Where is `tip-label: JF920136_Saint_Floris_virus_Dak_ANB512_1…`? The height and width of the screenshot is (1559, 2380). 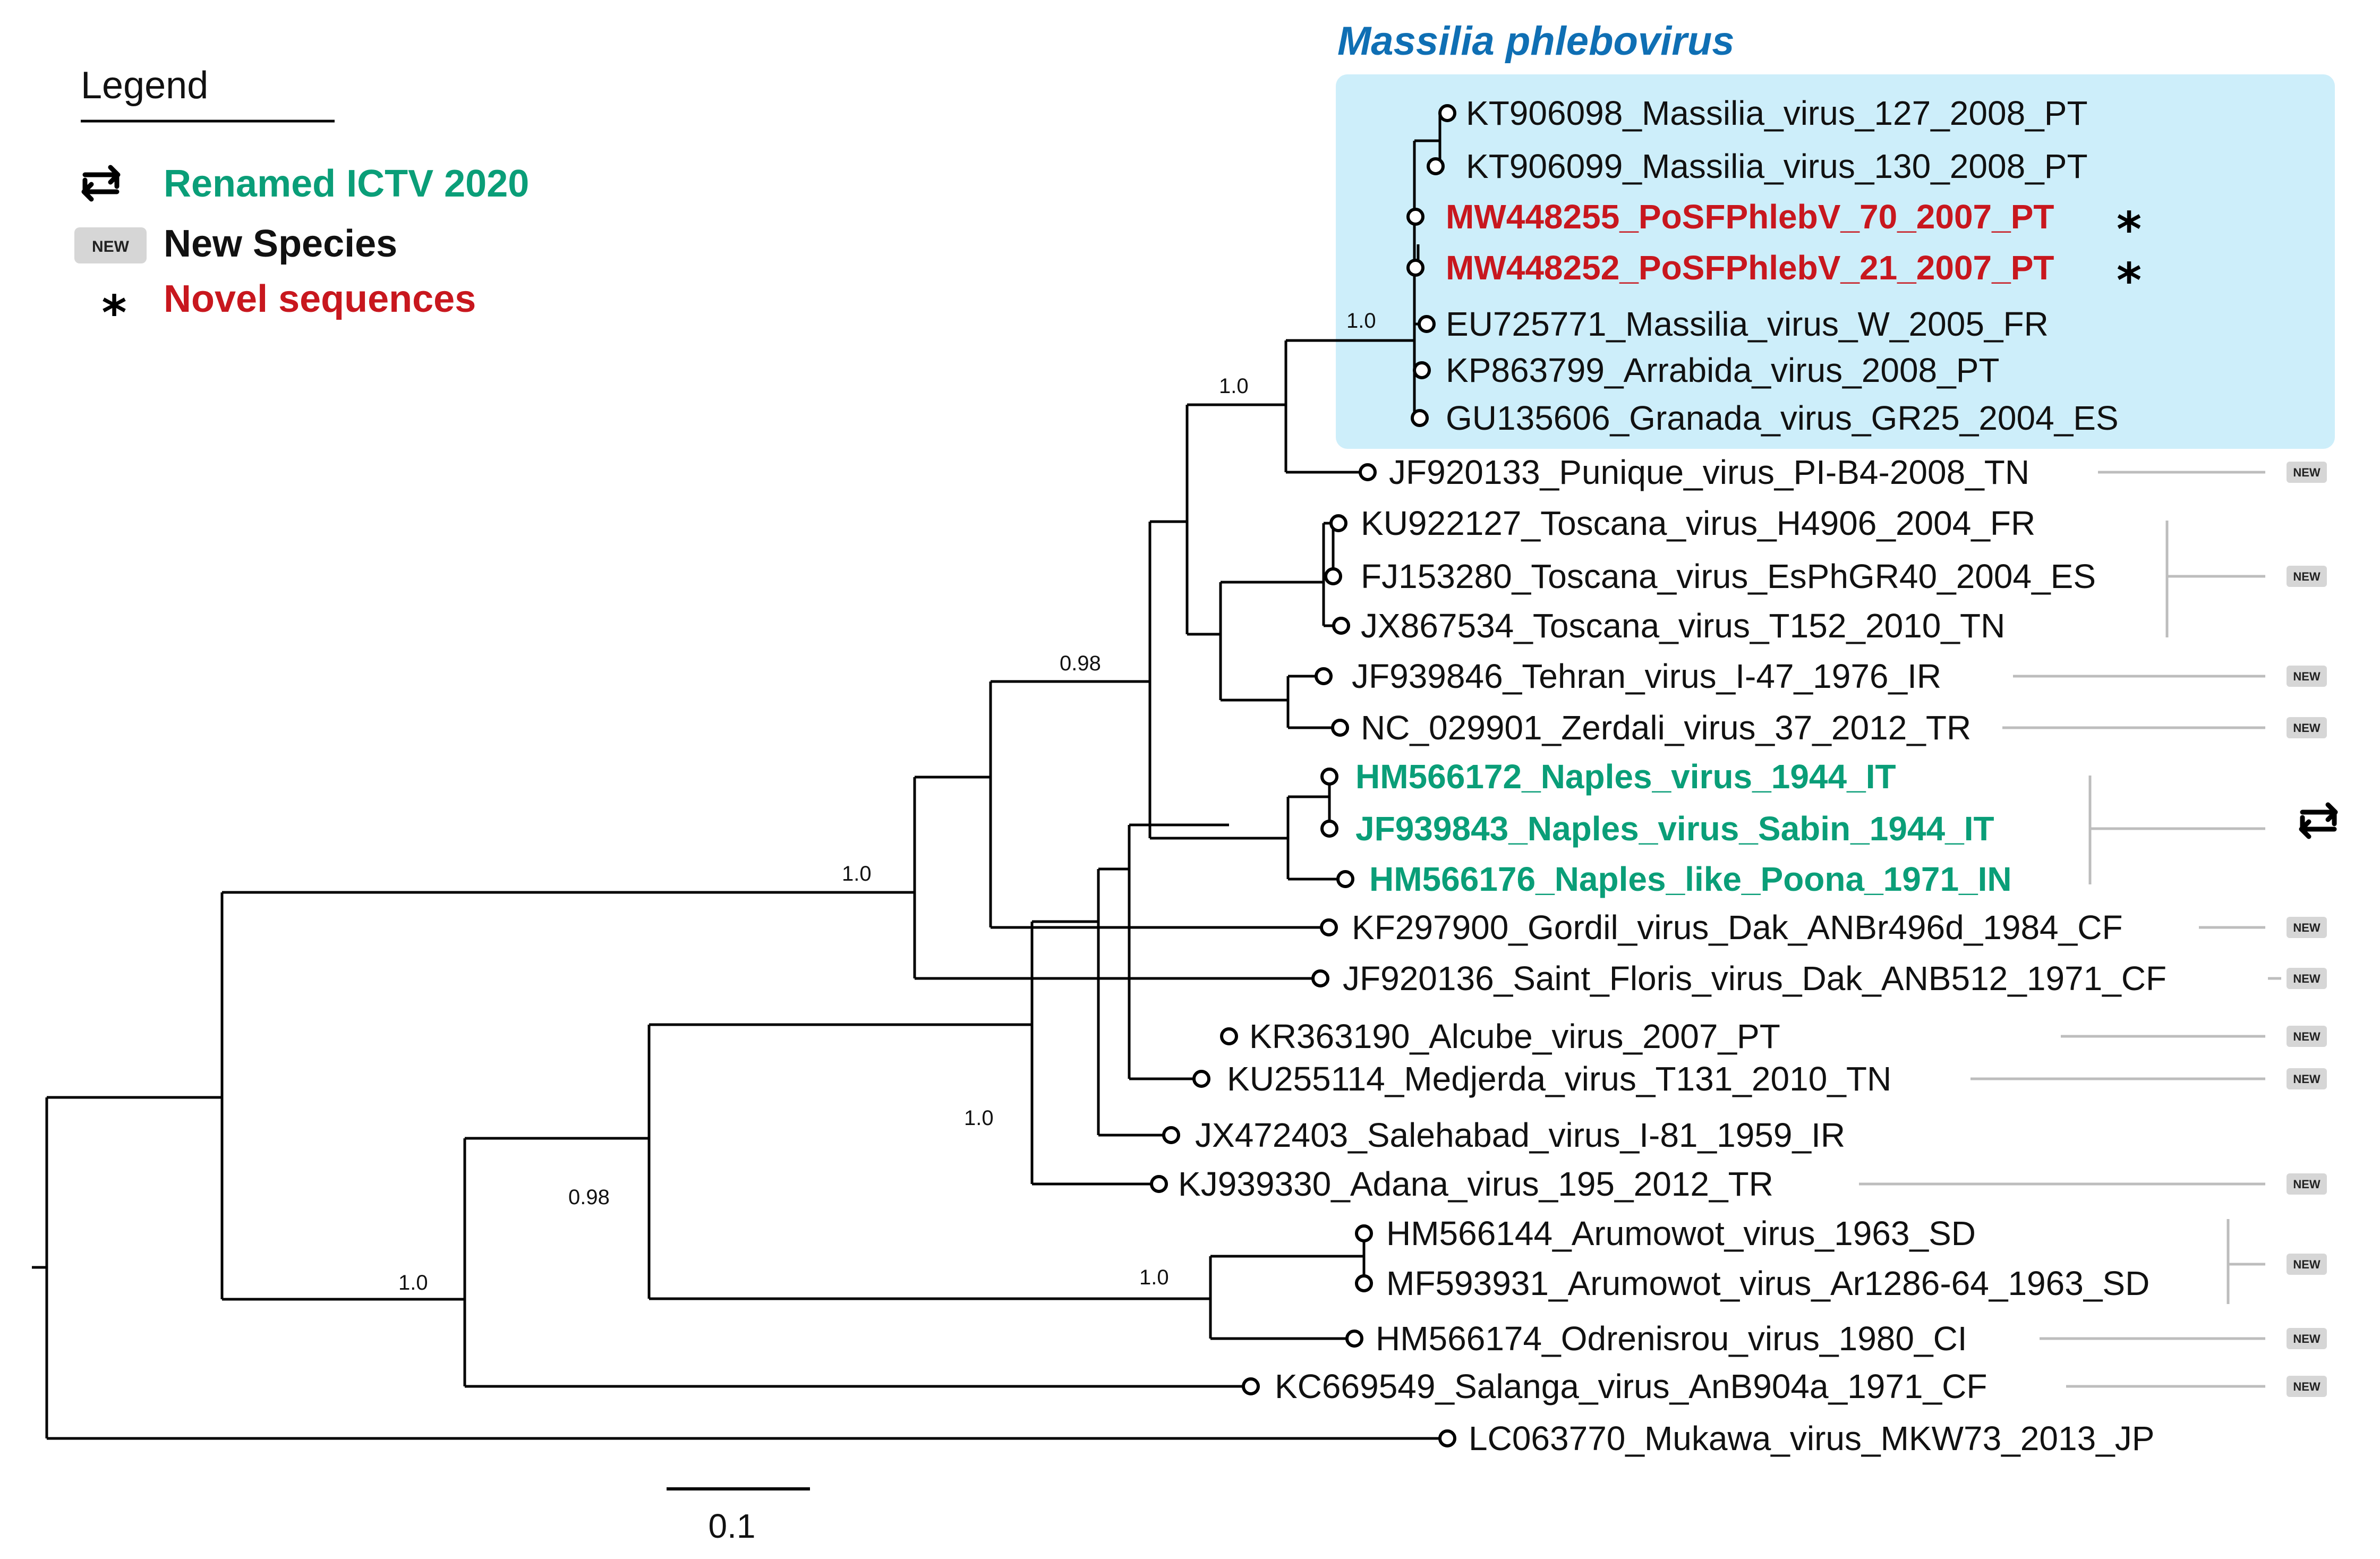
tip-label: JF920136_Saint_Floris_virus_Dak_ANB512_1… is located at coordinates (1754, 978).